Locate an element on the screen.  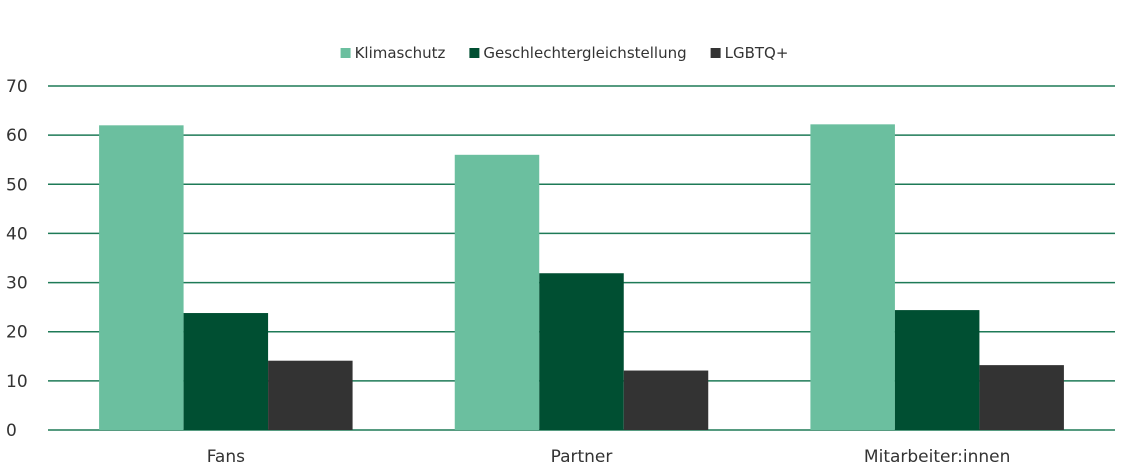
bar-klimaschutz-mitarbeiter-innen is located at coordinates (852, 277).